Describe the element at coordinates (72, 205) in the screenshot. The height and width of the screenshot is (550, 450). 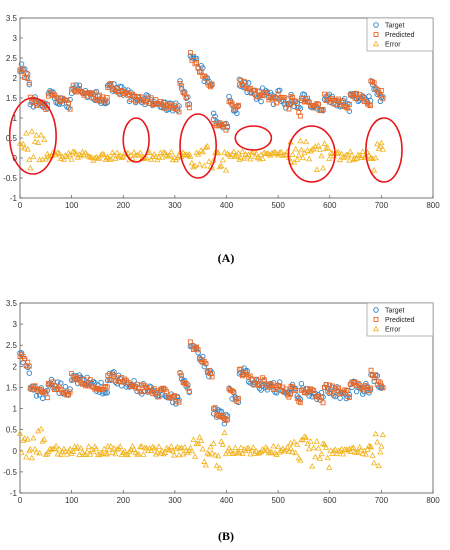
I see `x-tick-label: 100` at that location.